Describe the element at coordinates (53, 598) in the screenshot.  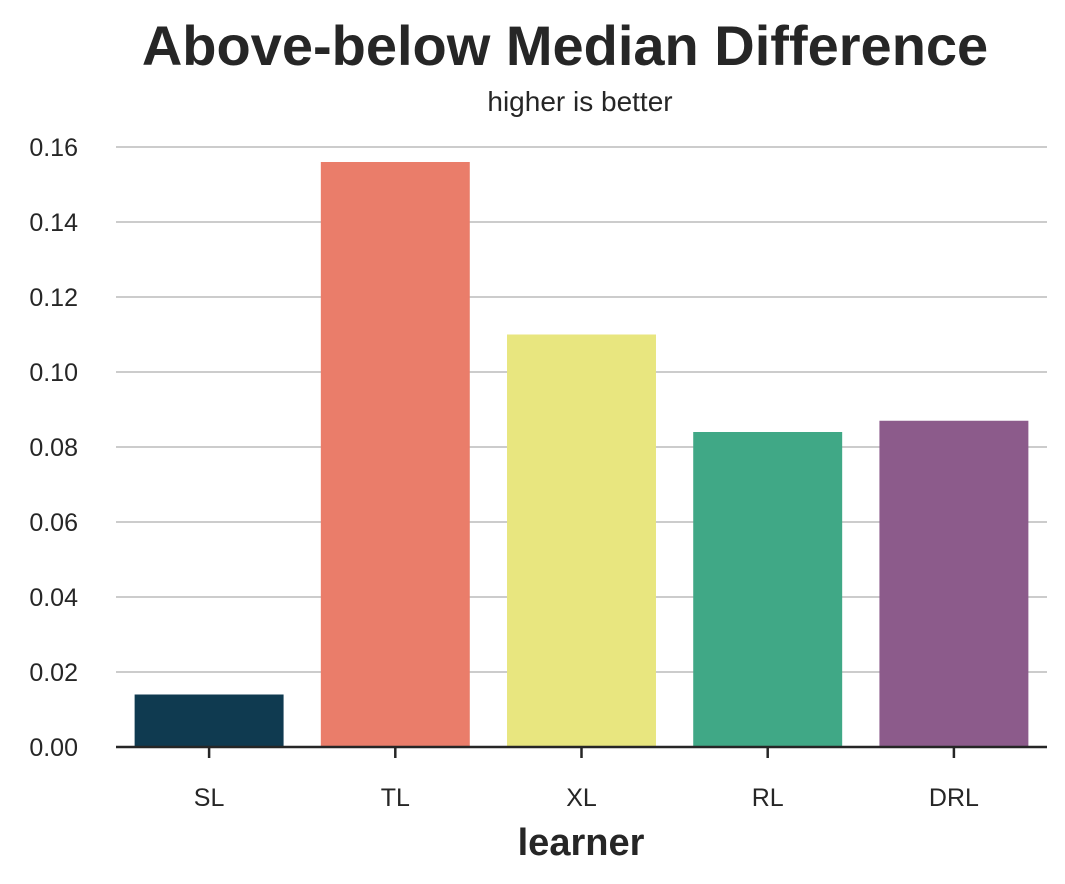
I see `y-tick-label: 0.04` at that location.